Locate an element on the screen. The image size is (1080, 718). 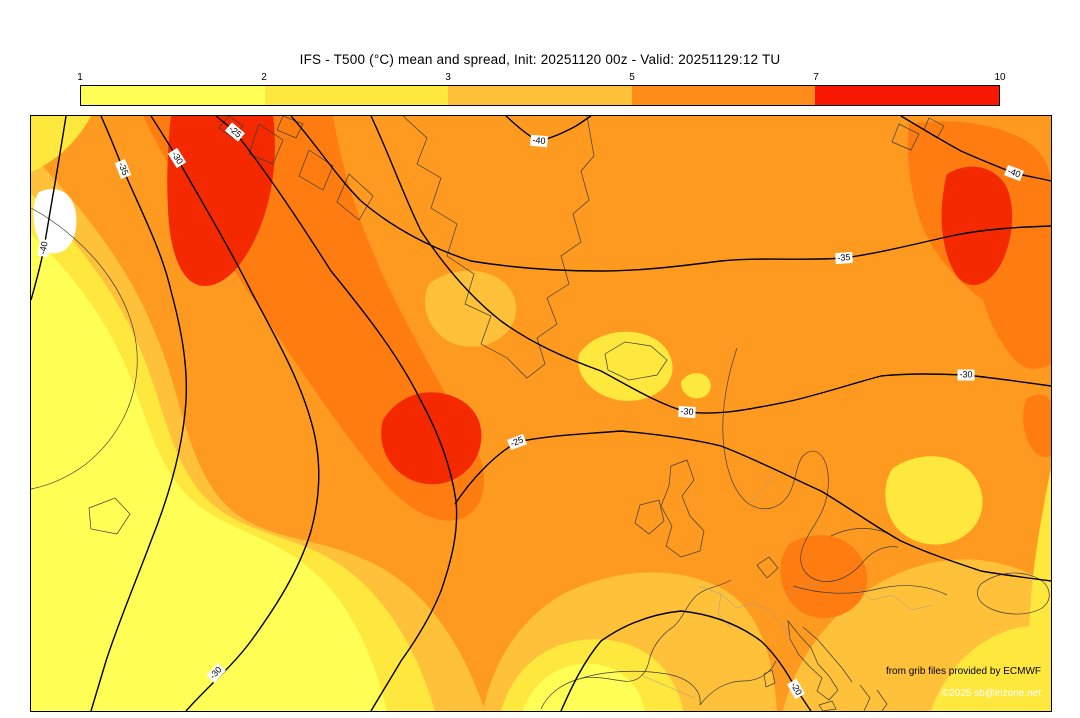
colorbar: 1 2 3 5 7 10 is located at coordinates (541, 89).